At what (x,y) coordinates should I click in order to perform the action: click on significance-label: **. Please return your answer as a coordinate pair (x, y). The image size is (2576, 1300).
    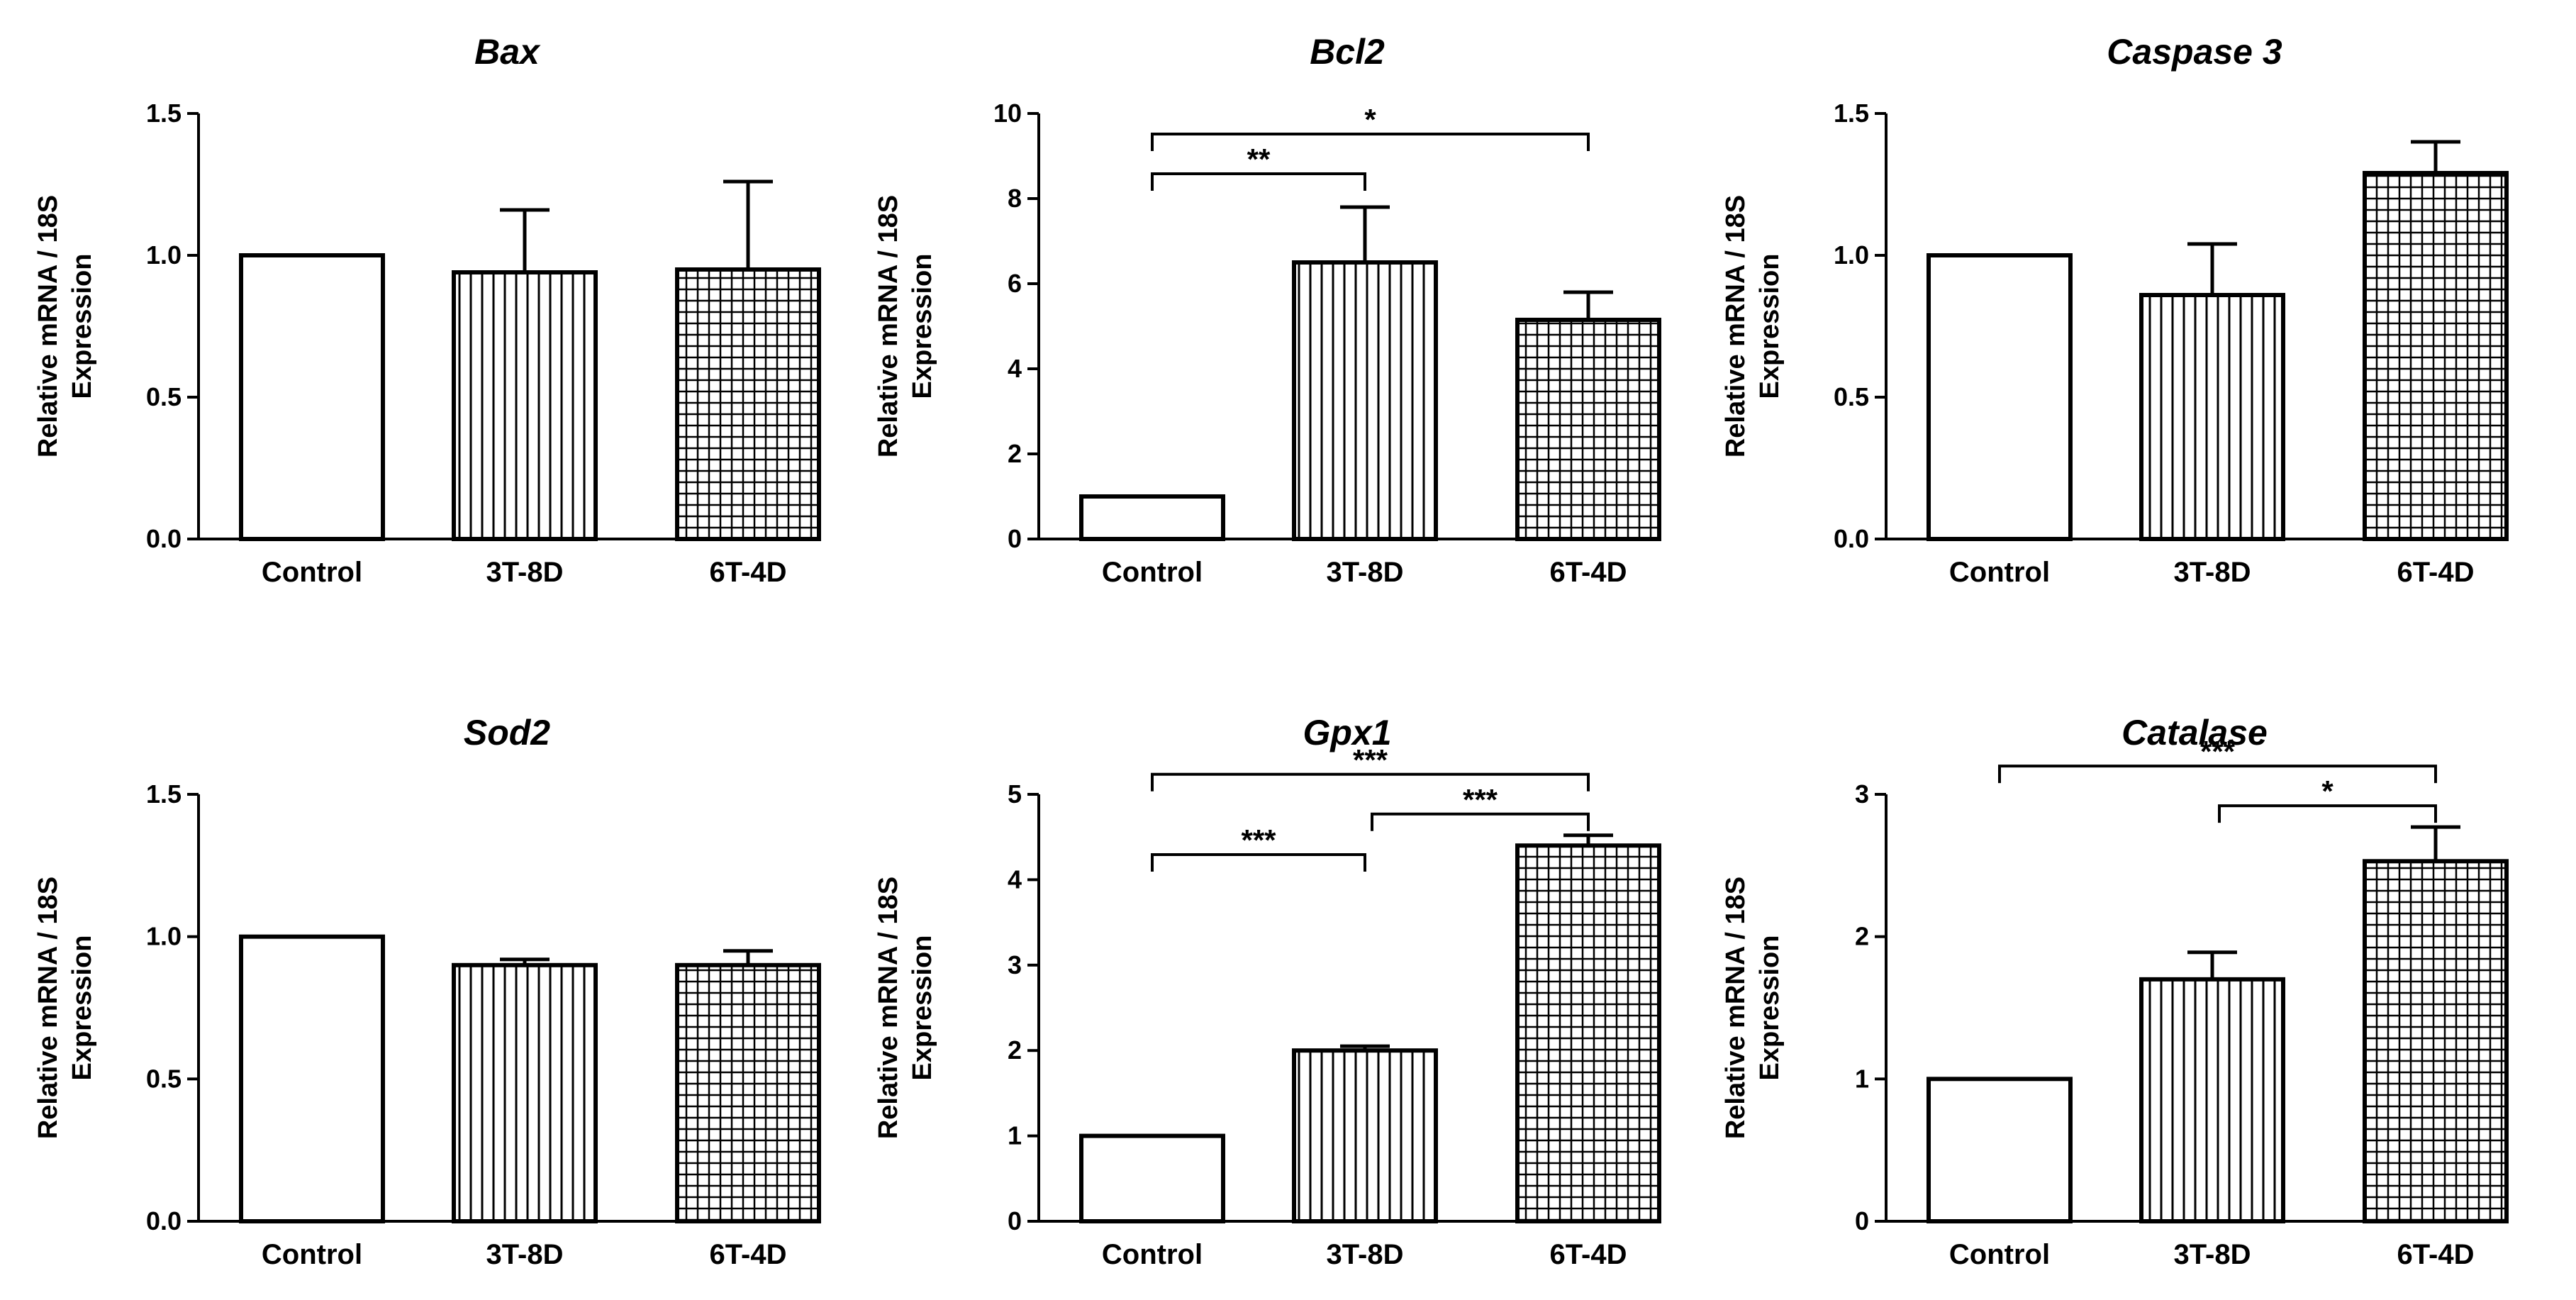
    Looking at the image, I should click on (1259, 159).